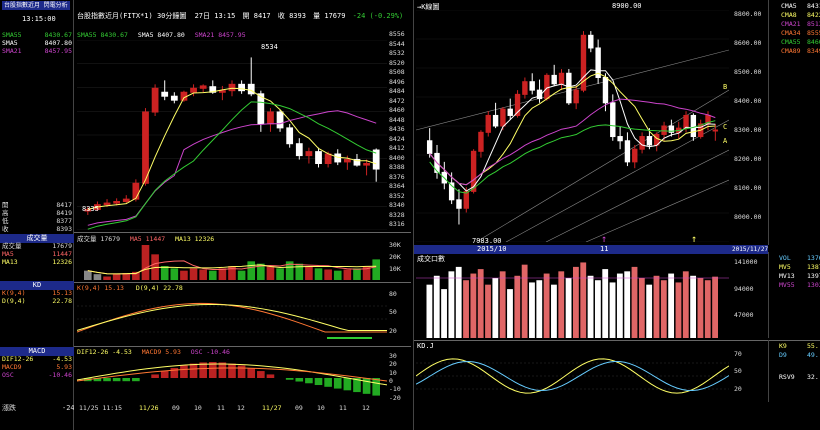 This screenshot has height=430, width=820. What do you see at coordinates (397, 214) in the screenshot?
I see `price-tick: 8328` at bounding box center [397, 214].